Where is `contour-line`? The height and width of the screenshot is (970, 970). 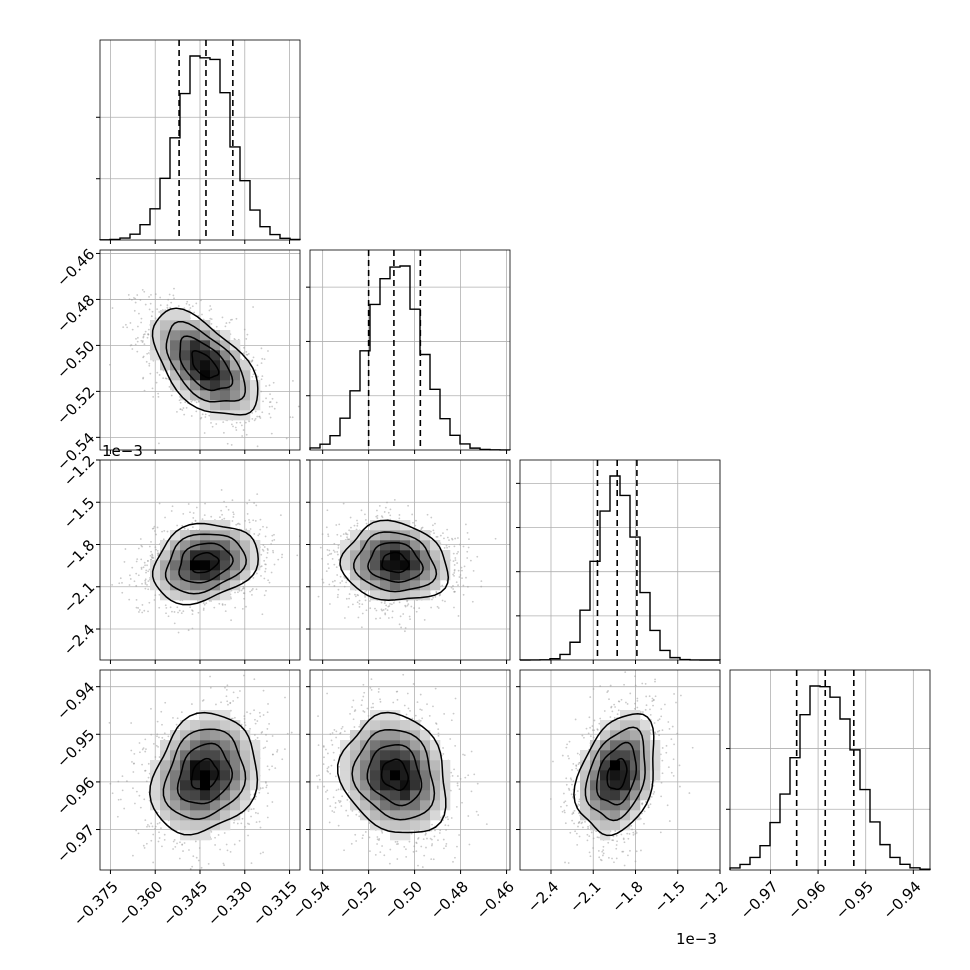 contour-line is located at coordinates (205, 564).